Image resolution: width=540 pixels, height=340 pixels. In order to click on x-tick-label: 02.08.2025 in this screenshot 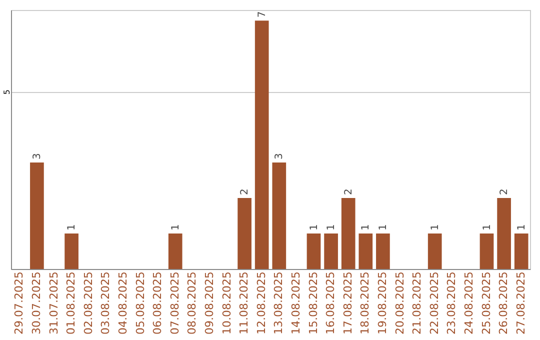, I will do `click(88, 303)`.